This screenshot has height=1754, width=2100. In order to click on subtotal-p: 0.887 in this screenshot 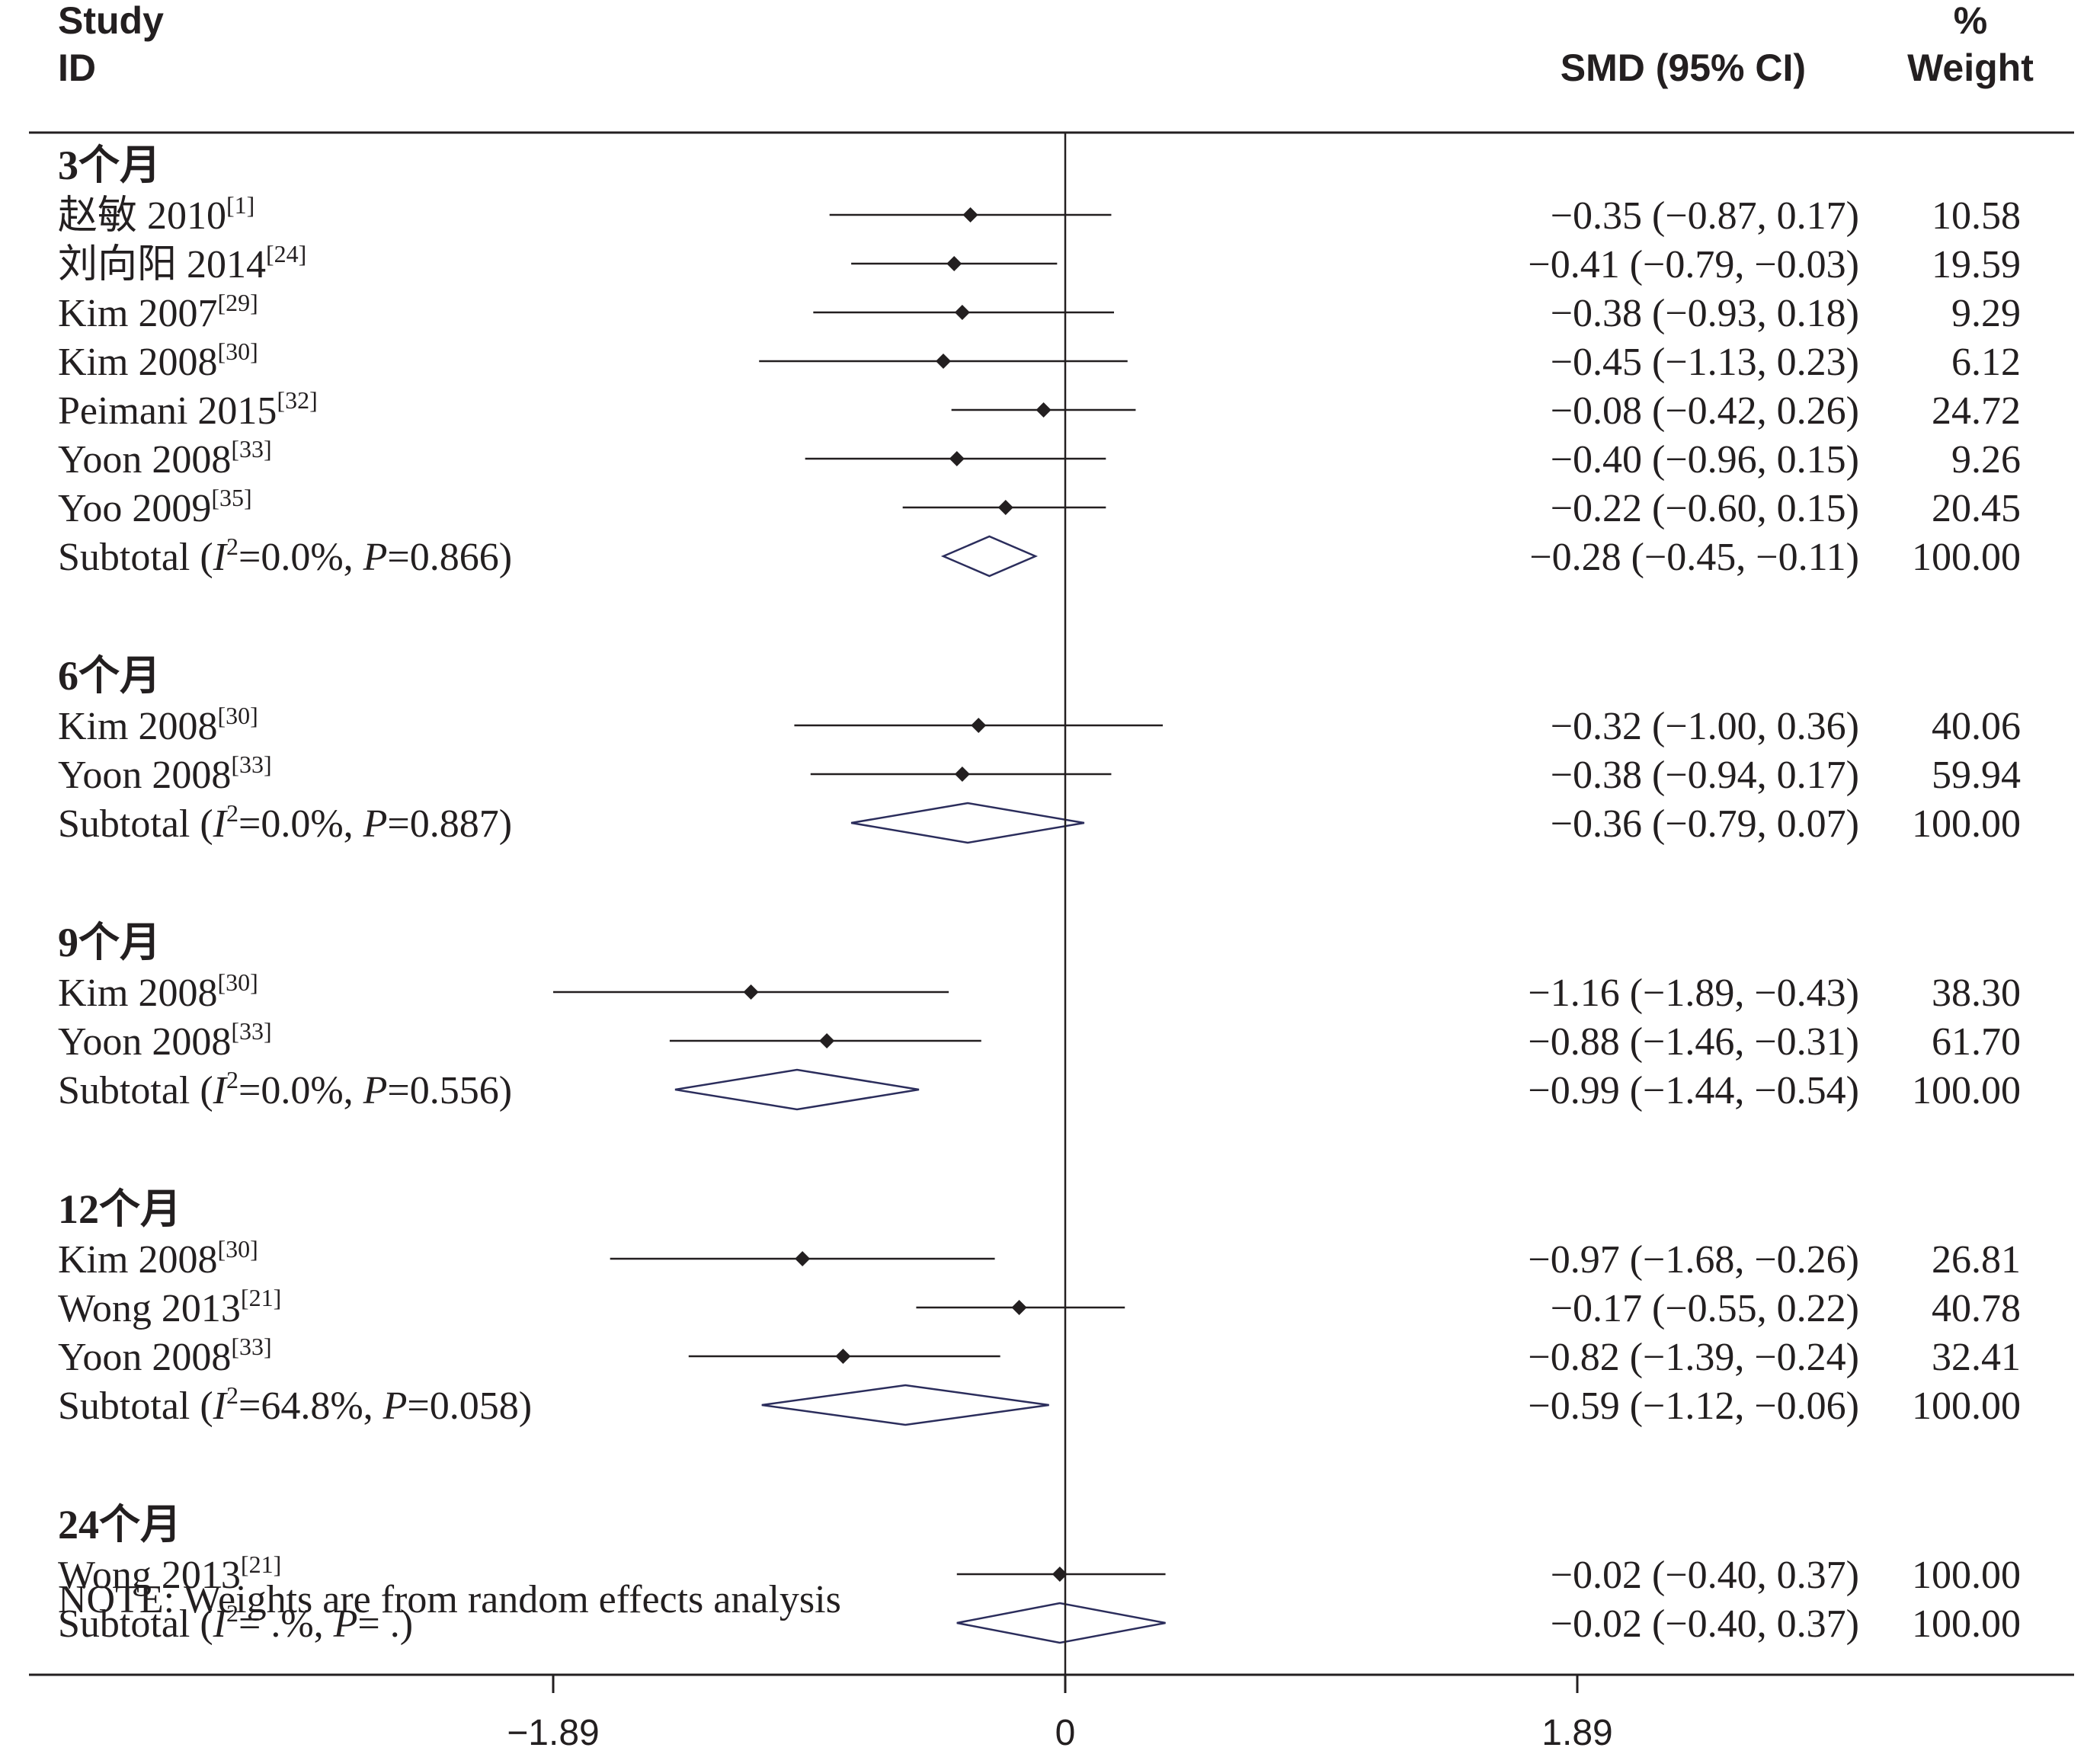, I will do `click(454, 824)`.